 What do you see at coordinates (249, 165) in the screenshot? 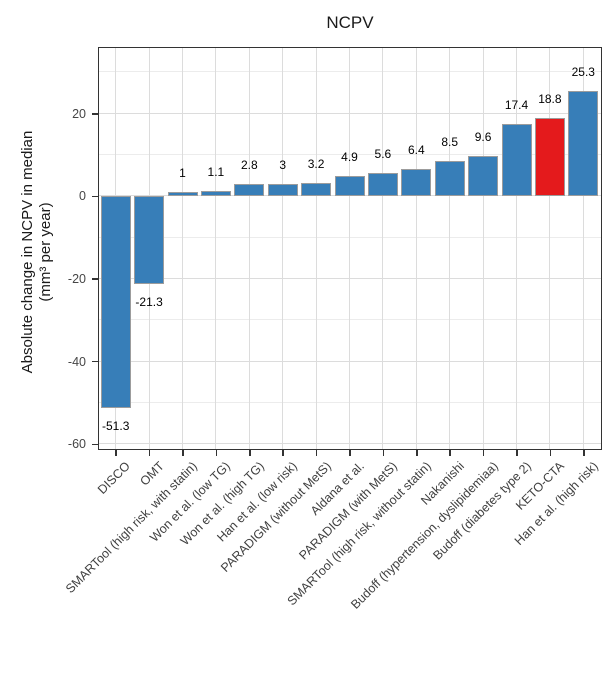
I see `bar-value-label: 2.8` at bounding box center [249, 165].